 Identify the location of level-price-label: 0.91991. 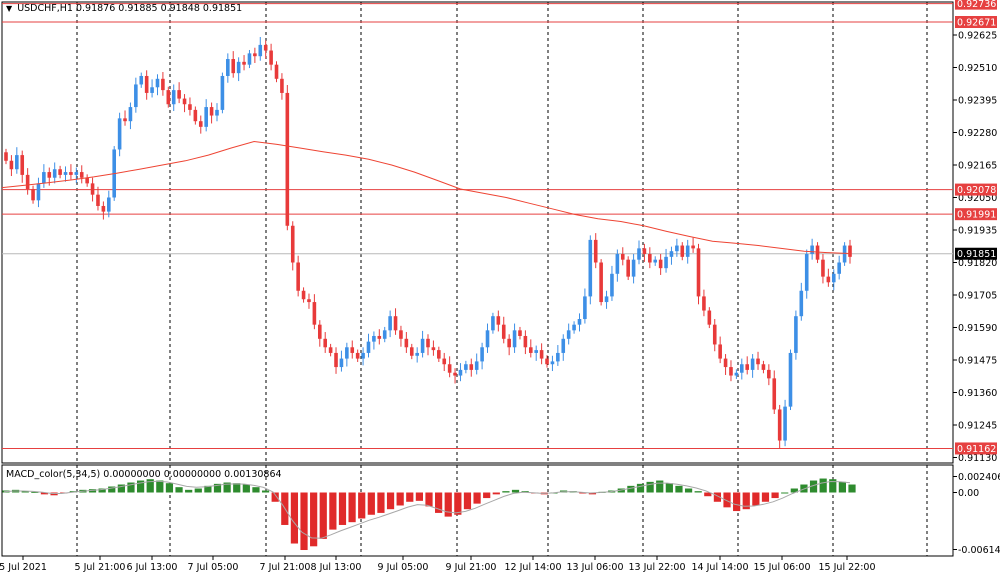
(976, 215).